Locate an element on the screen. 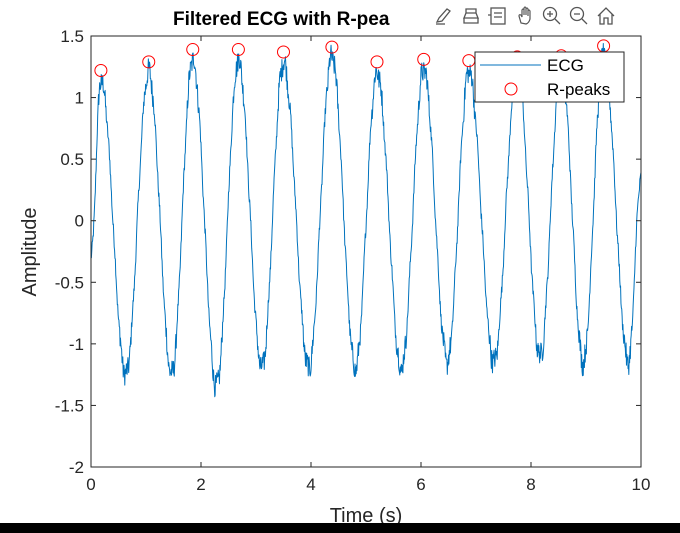 The width and height of the screenshot is (680, 533). chart-title: Filtered ECG with R-pea is located at coordinates (281, 19).